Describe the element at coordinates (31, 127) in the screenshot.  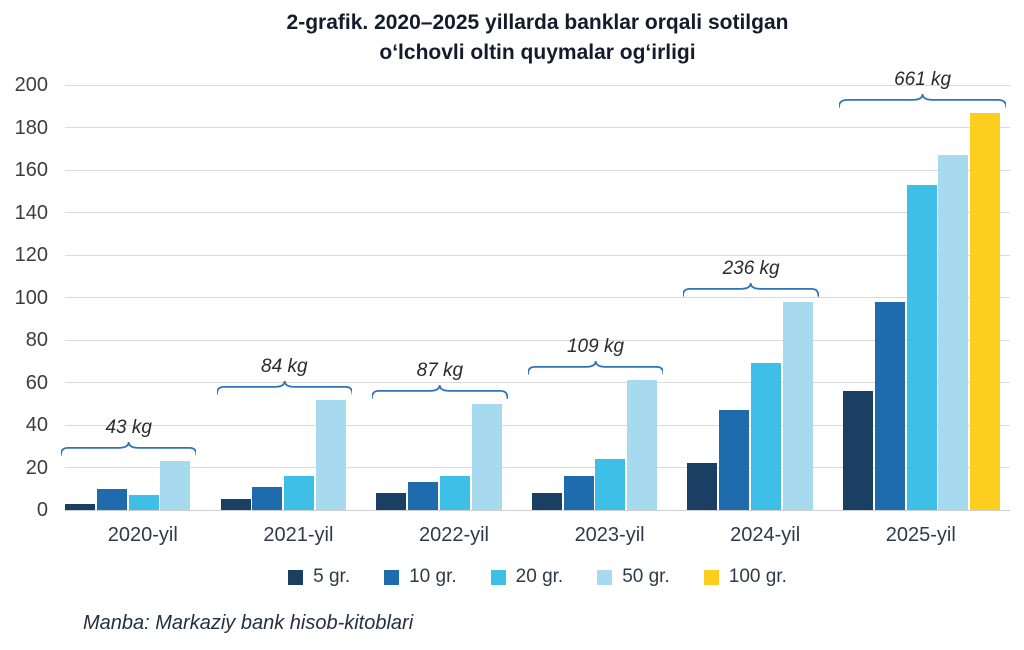
I see `y-axis-tick-label: 180` at that location.